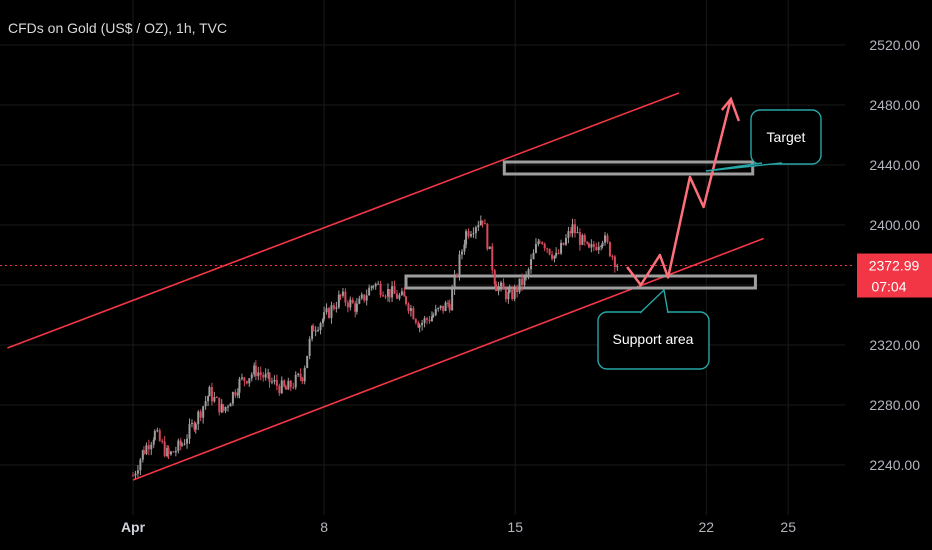 This screenshot has height=550, width=932. What do you see at coordinates (894, 266) in the screenshot?
I see `price-label-value: 2372.99` at bounding box center [894, 266].